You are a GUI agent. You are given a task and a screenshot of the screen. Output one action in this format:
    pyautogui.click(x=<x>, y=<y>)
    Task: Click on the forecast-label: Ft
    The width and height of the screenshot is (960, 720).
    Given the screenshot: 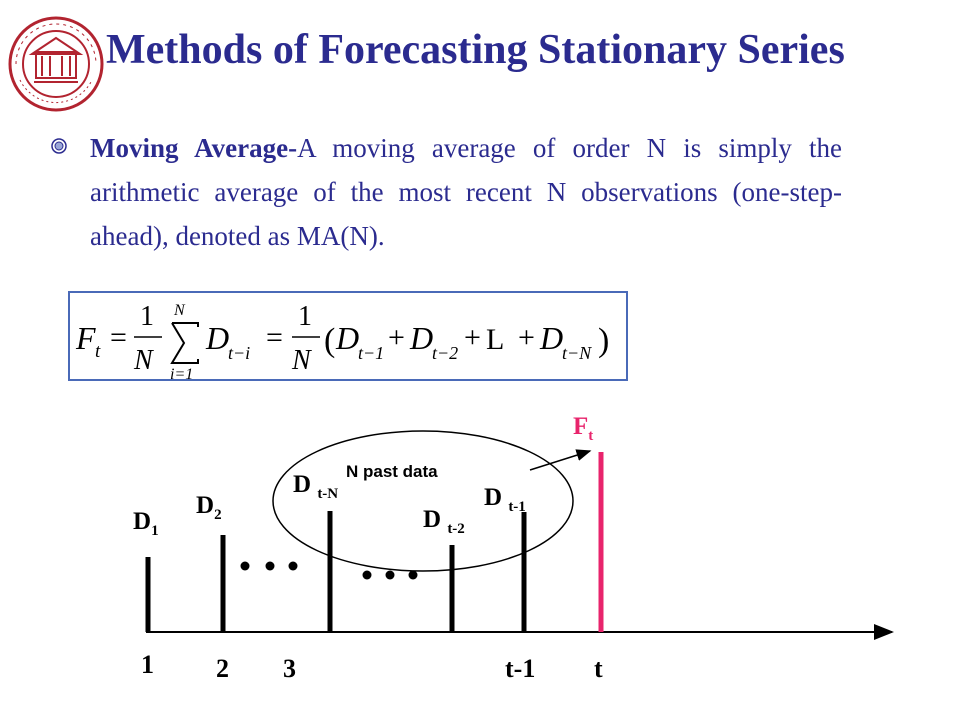 What is the action you would take?
    pyautogui.click(x=583, y=428)
    